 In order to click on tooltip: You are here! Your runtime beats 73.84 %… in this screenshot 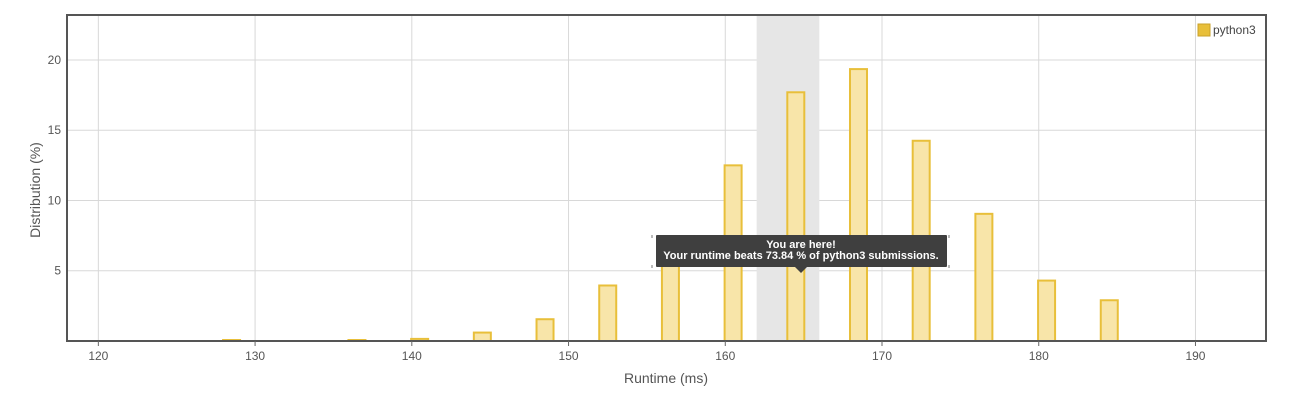, I will do `click(800, 254)`.